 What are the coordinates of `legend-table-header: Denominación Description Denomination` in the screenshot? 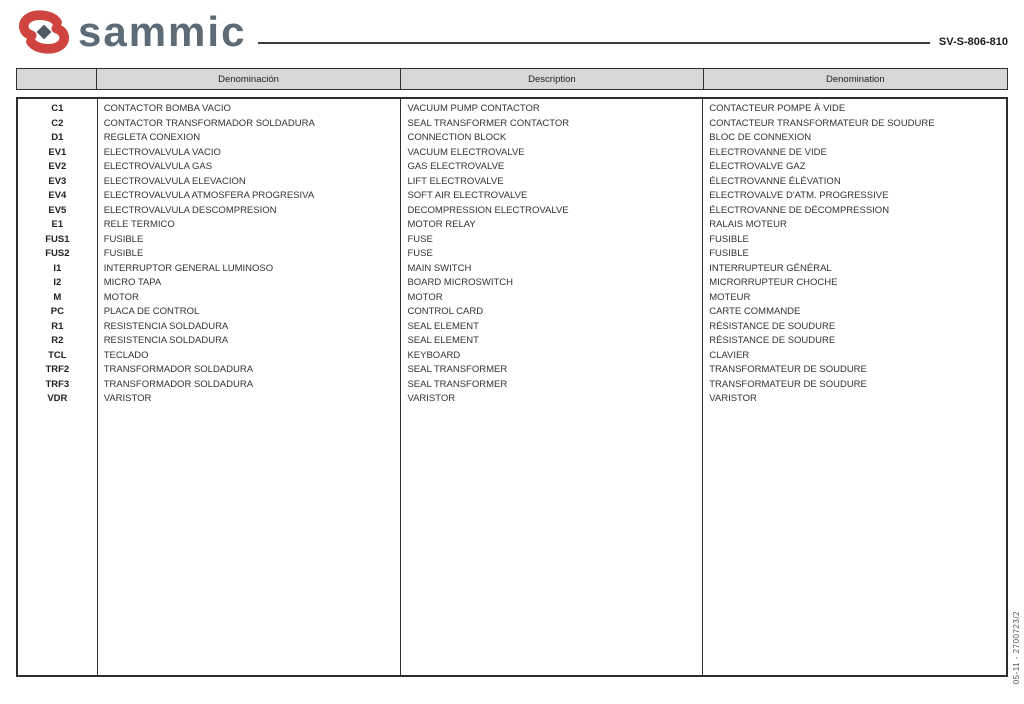 It's located at (512, 79).